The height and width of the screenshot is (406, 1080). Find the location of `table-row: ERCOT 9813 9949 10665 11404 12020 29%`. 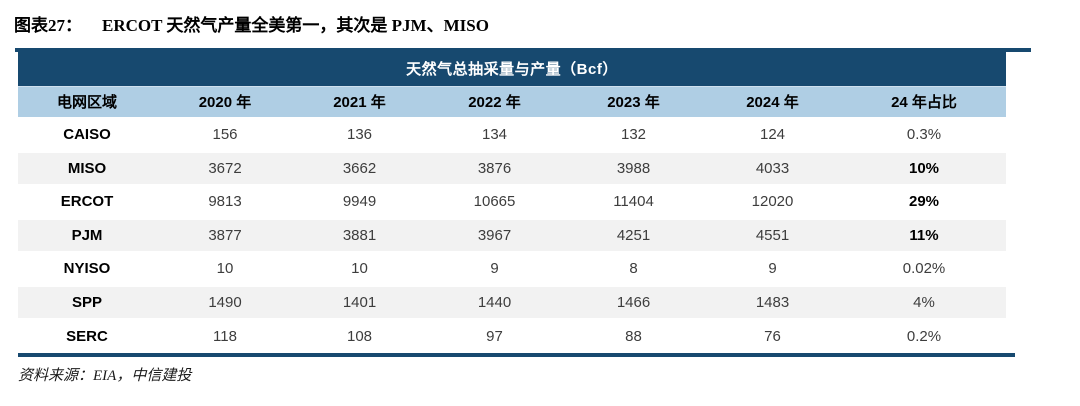

table-row: ERCOT 9813 9949 10665 11404 12020 29% is located at coordinates (512, 201).